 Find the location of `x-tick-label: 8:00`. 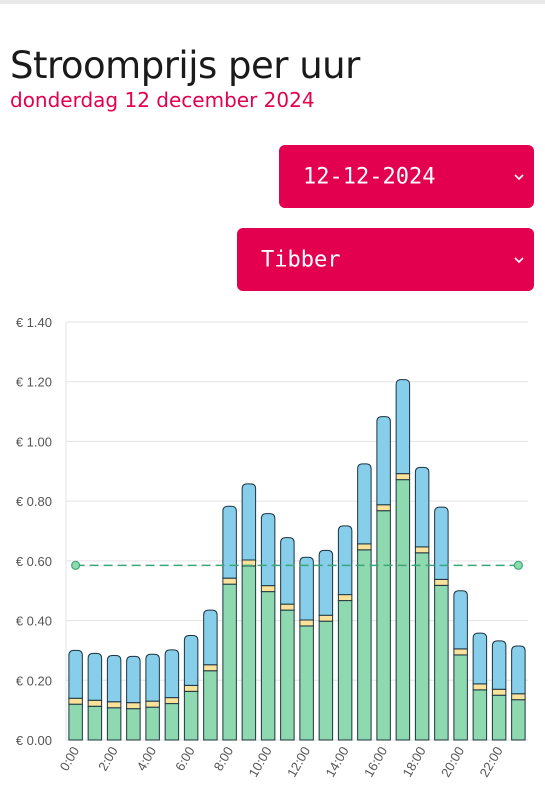

x-tick-label: 8:00 is located at coordinates (224, 758).